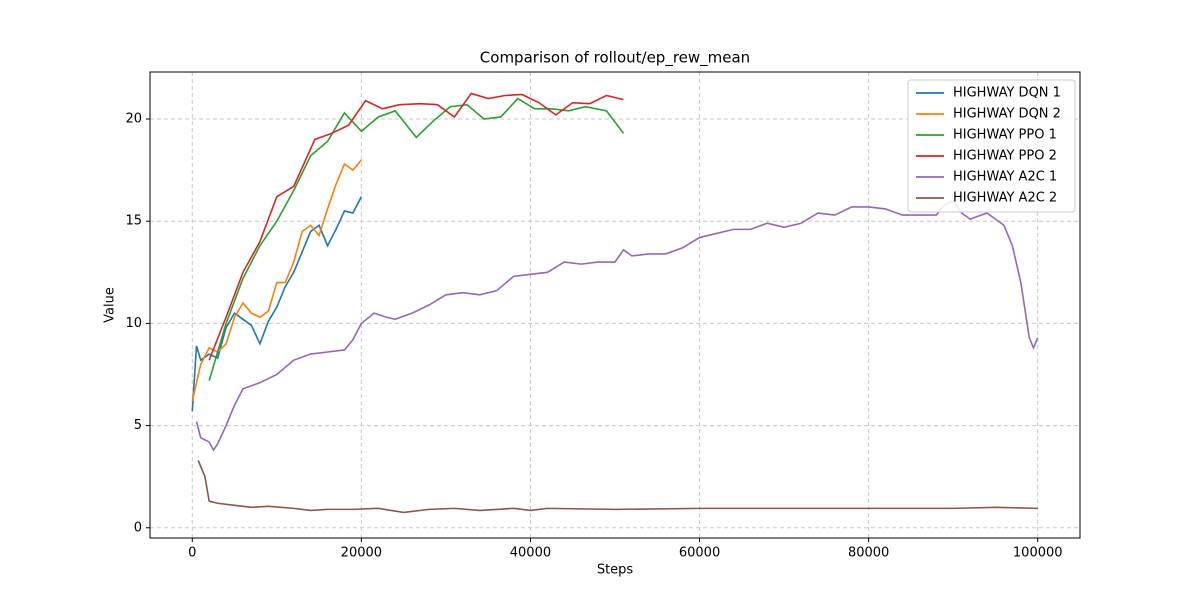  I want to click on chart-title: Comparison of rollout/ep_rew_mean, so click(615, 58).